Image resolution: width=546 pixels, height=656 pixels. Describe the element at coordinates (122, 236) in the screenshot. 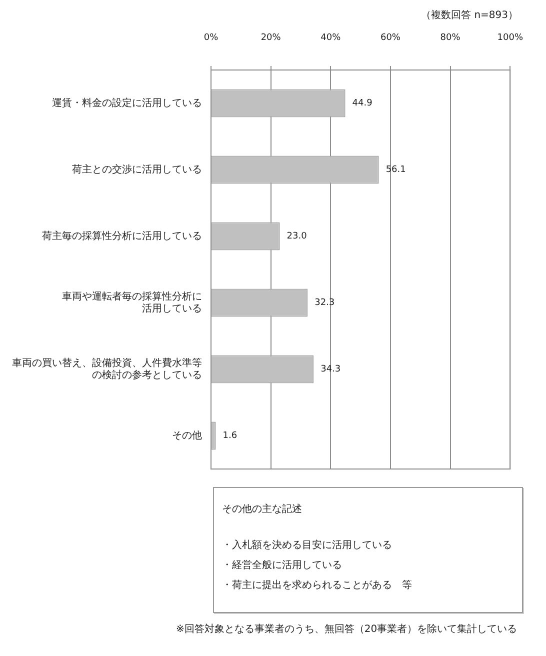

I see `y-tick-label: 荷主毎の採算性分析に活用している` at that location.